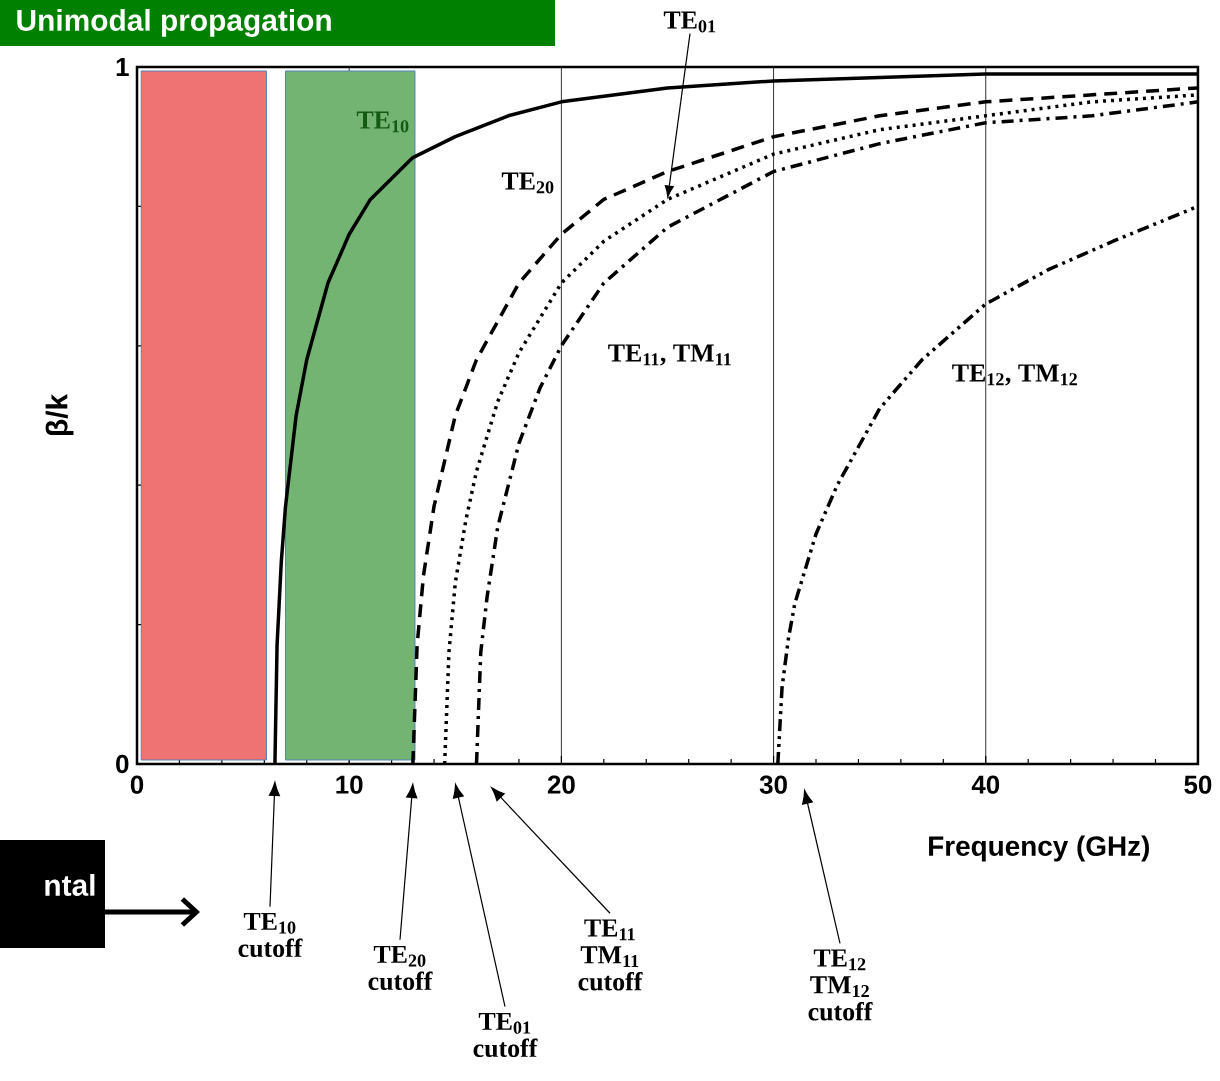 Image resolution: width=1220 pixels, height=1081 pixels. Describe the element at coordinates (70, 885) in the screenshot. I see `text: ntal` at that location.